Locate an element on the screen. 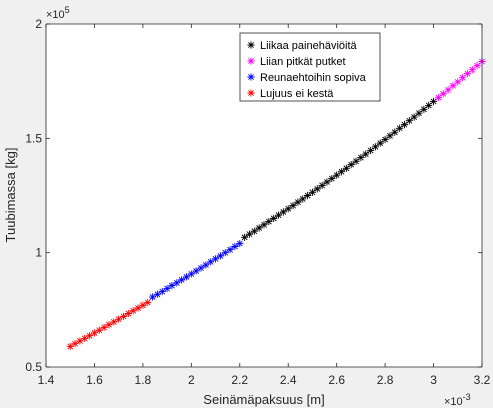 The width and height of the screenshot is (493, 408). x-tick-label: 2.2 is located at coordinates (239, 380).